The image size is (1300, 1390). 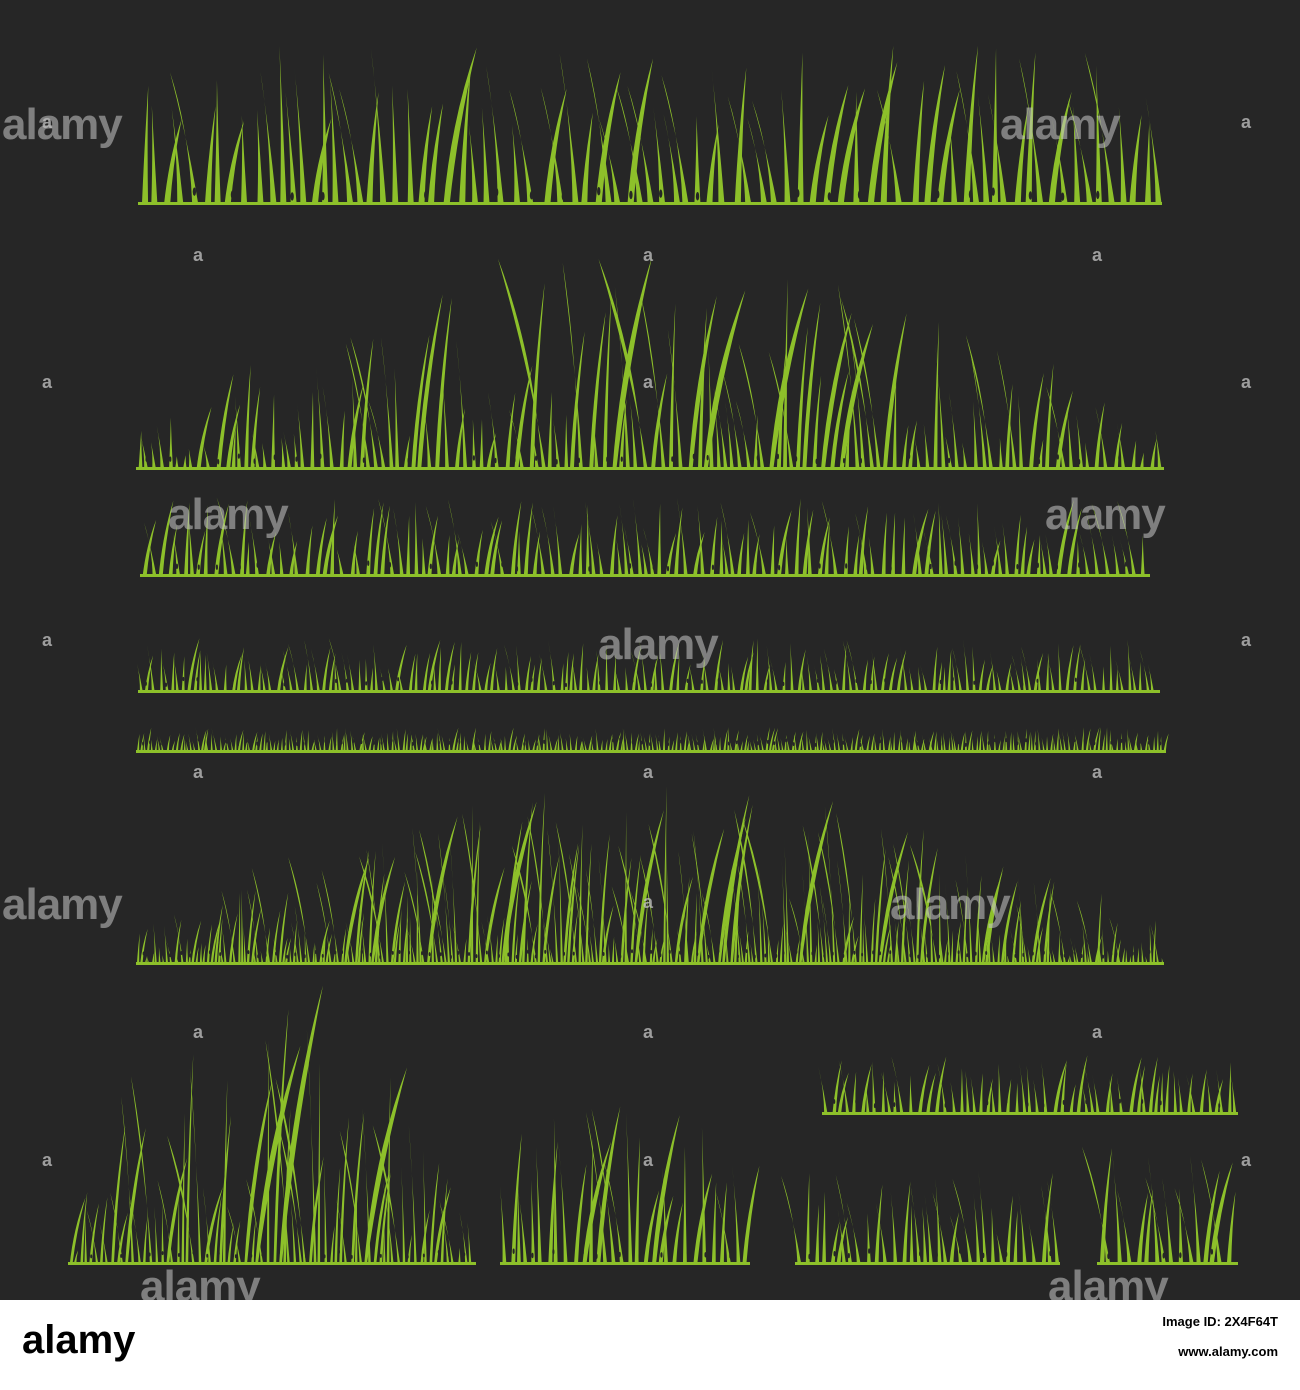 What do you see at coordinates (1028, 1085) in the screenshot?
I see `grass-strip-small-right` at bounding box center [1028, 1085].